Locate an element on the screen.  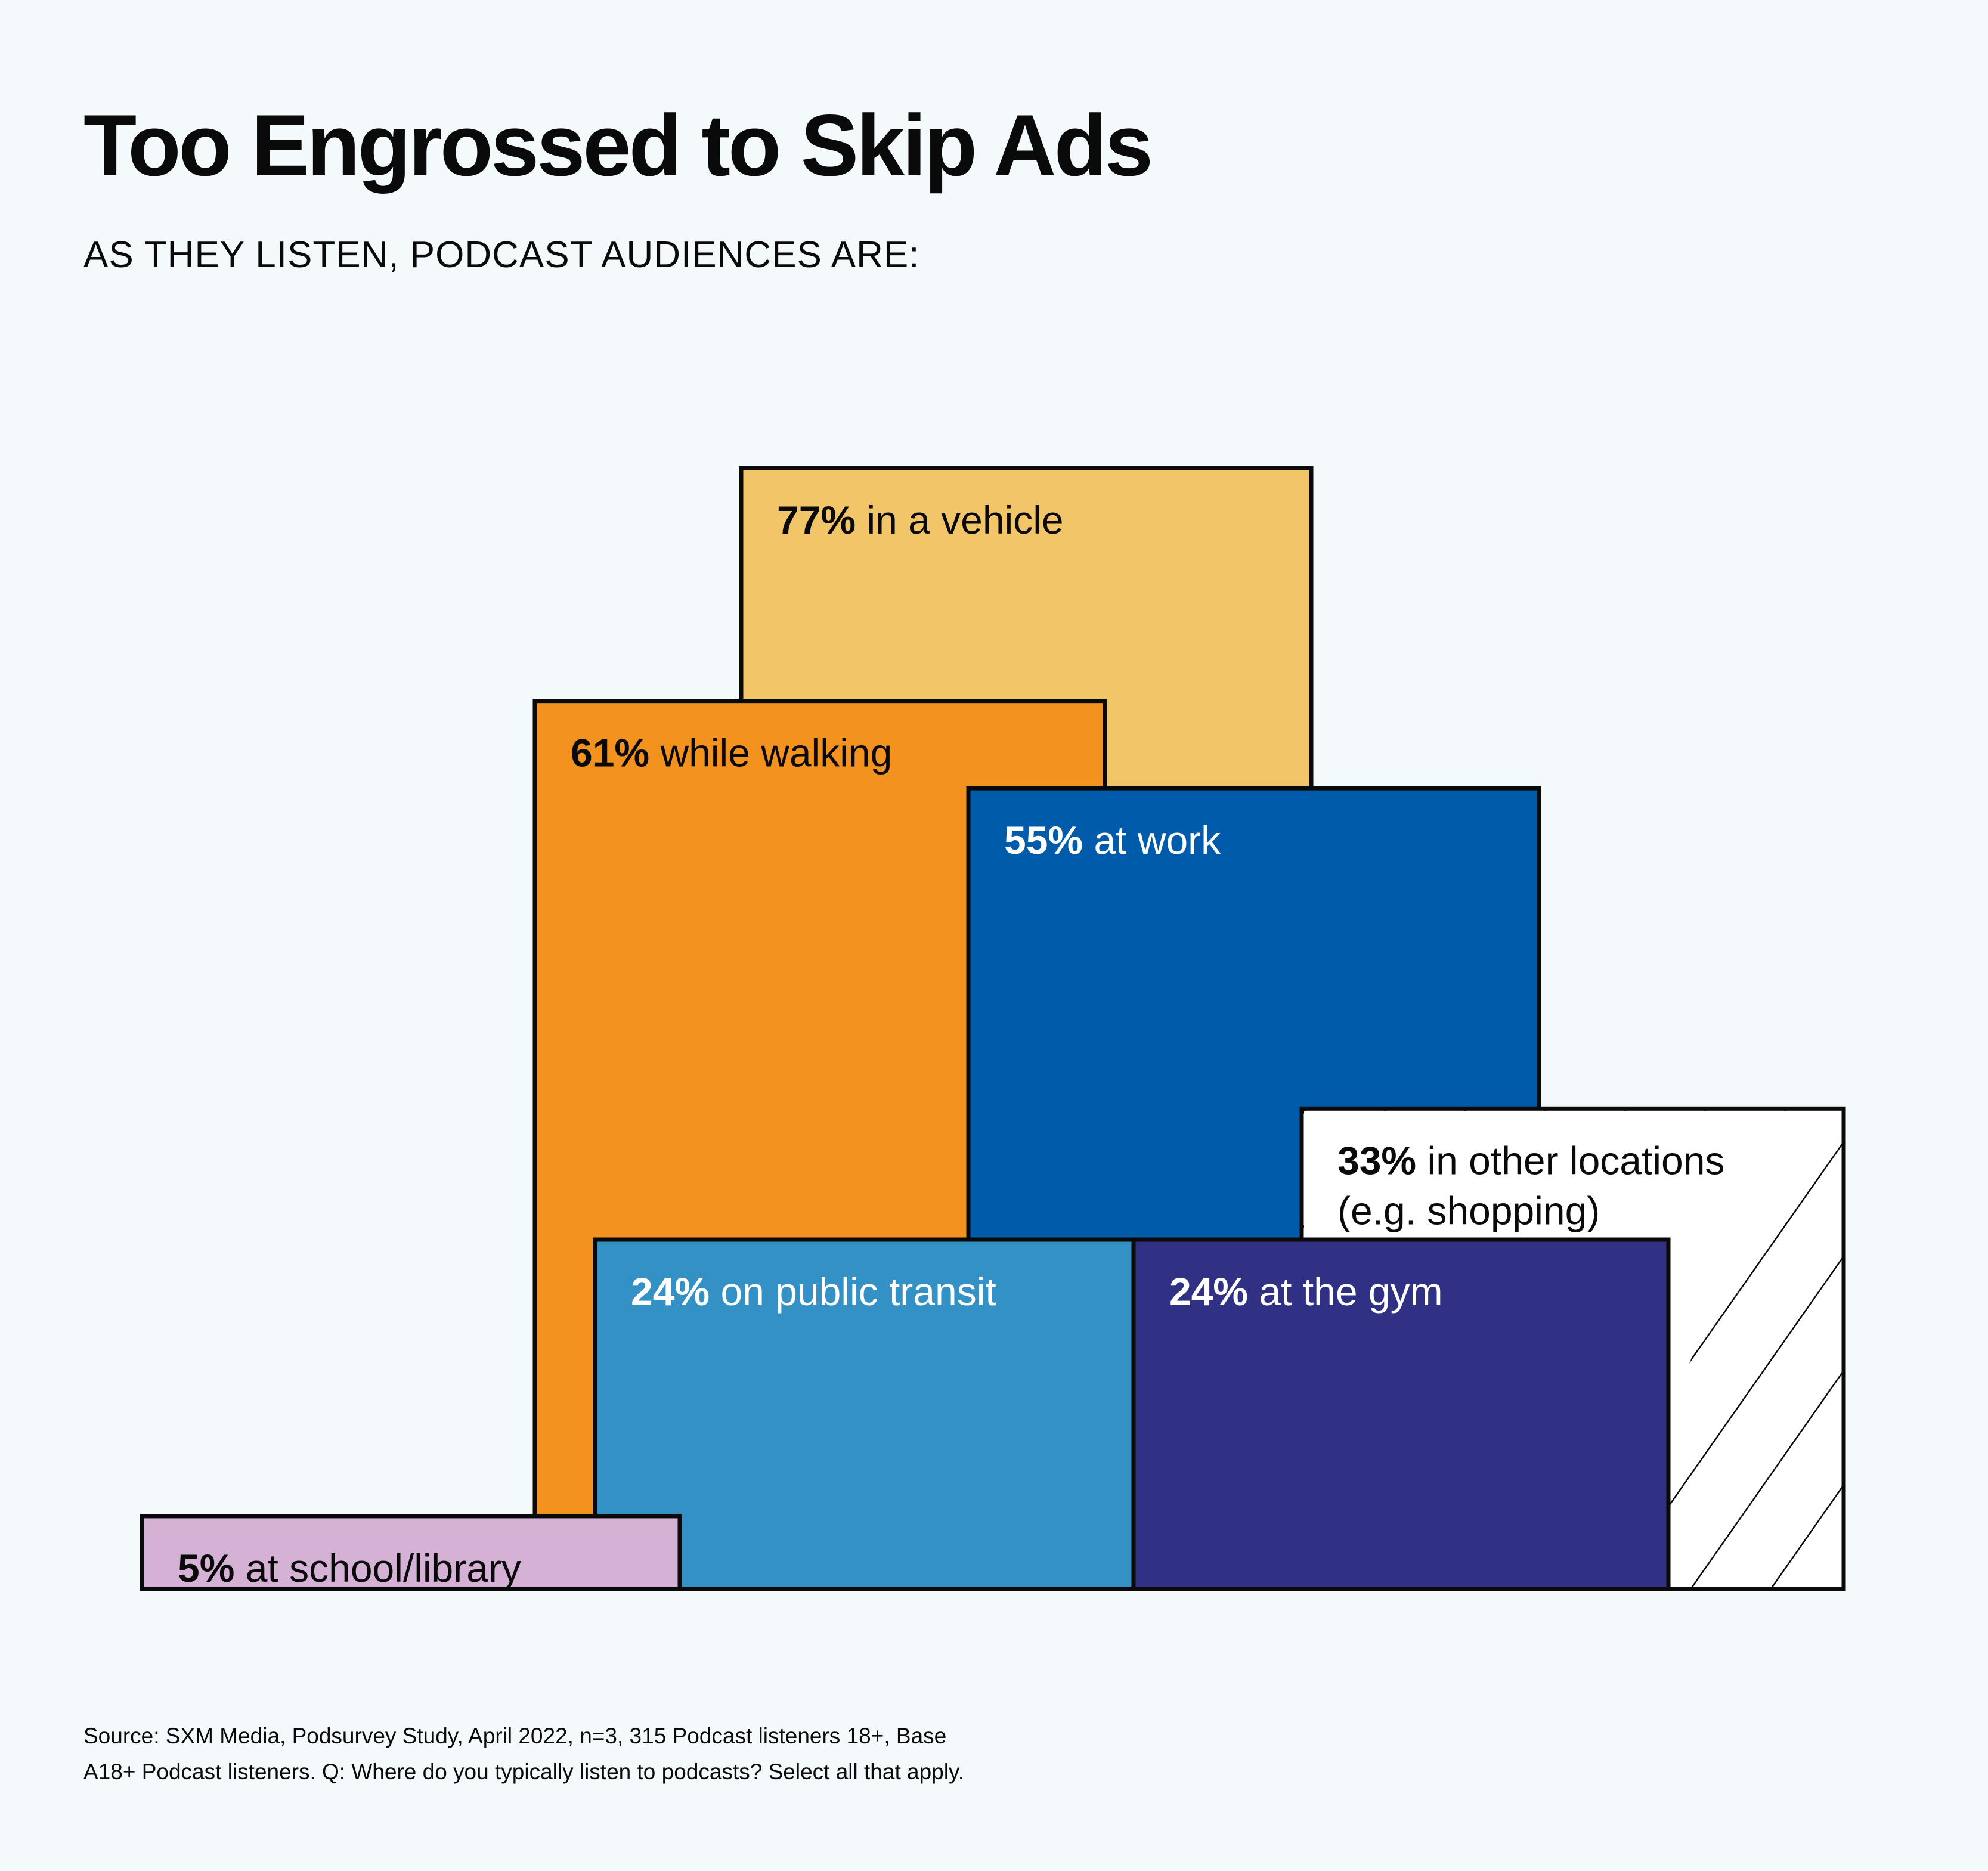
data-label-gym: 24% at the gym is located at coordinates (1306, 1292).